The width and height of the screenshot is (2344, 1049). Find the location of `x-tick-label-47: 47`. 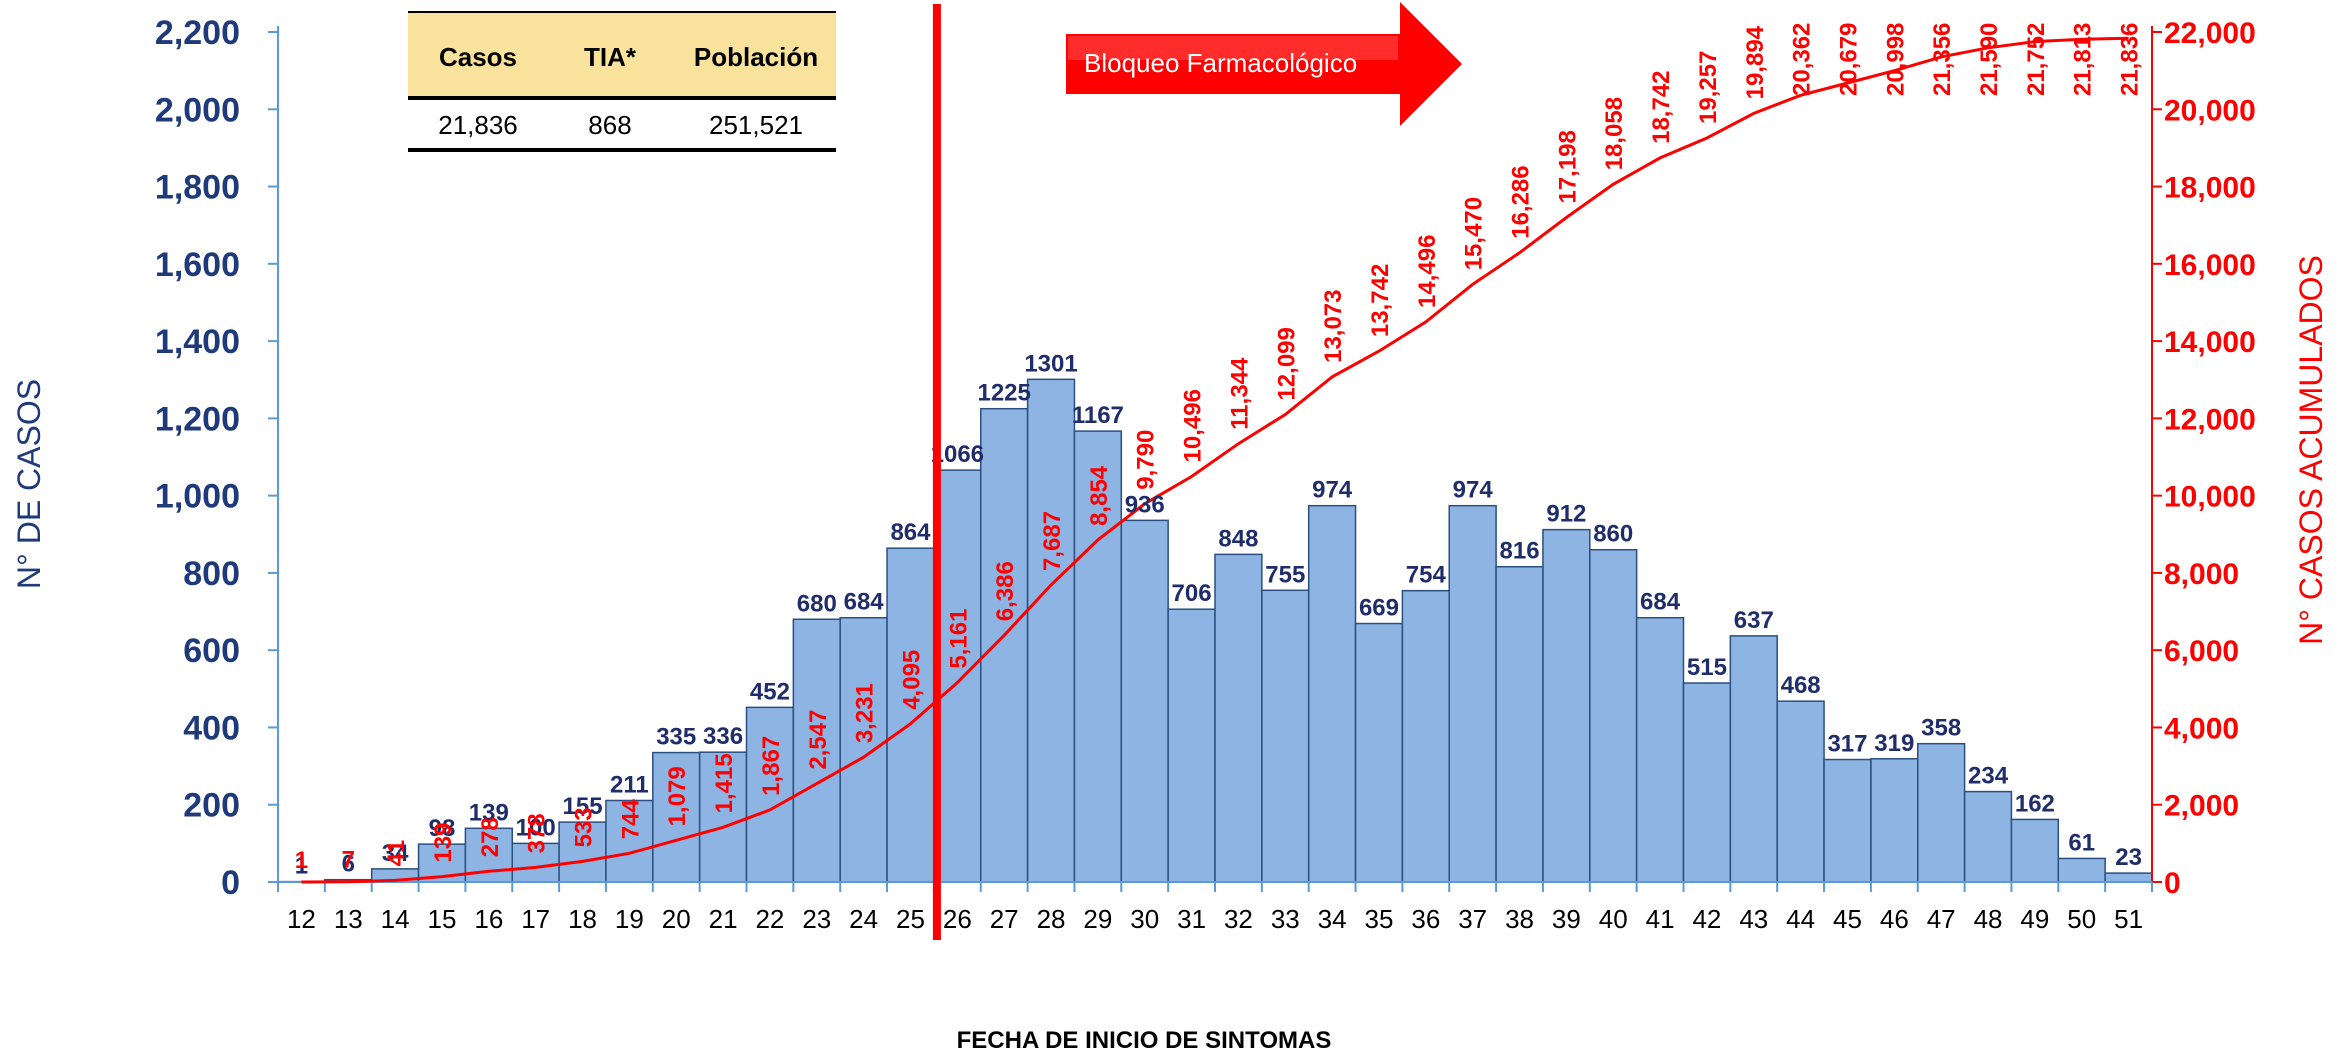

x-tick-label-47: 47 is located at coordinates (1941, 919).